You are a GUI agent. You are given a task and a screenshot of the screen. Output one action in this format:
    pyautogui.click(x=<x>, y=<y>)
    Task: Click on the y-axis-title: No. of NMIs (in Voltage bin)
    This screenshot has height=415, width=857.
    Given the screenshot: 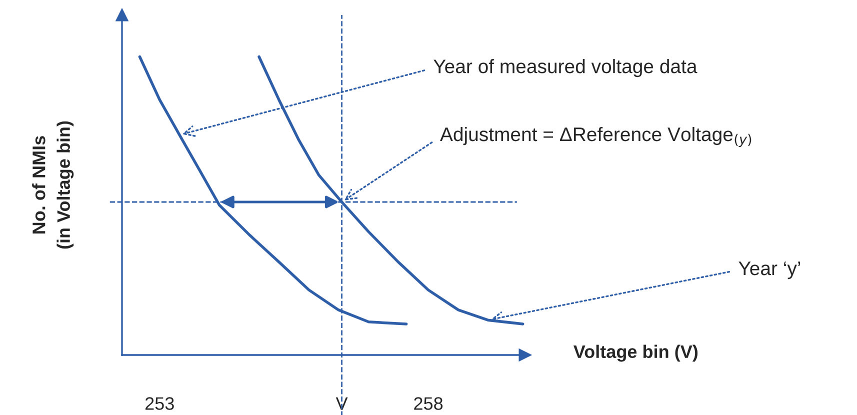 What is the action you would take?
    pyautogui.click(x=53, y=185)
    